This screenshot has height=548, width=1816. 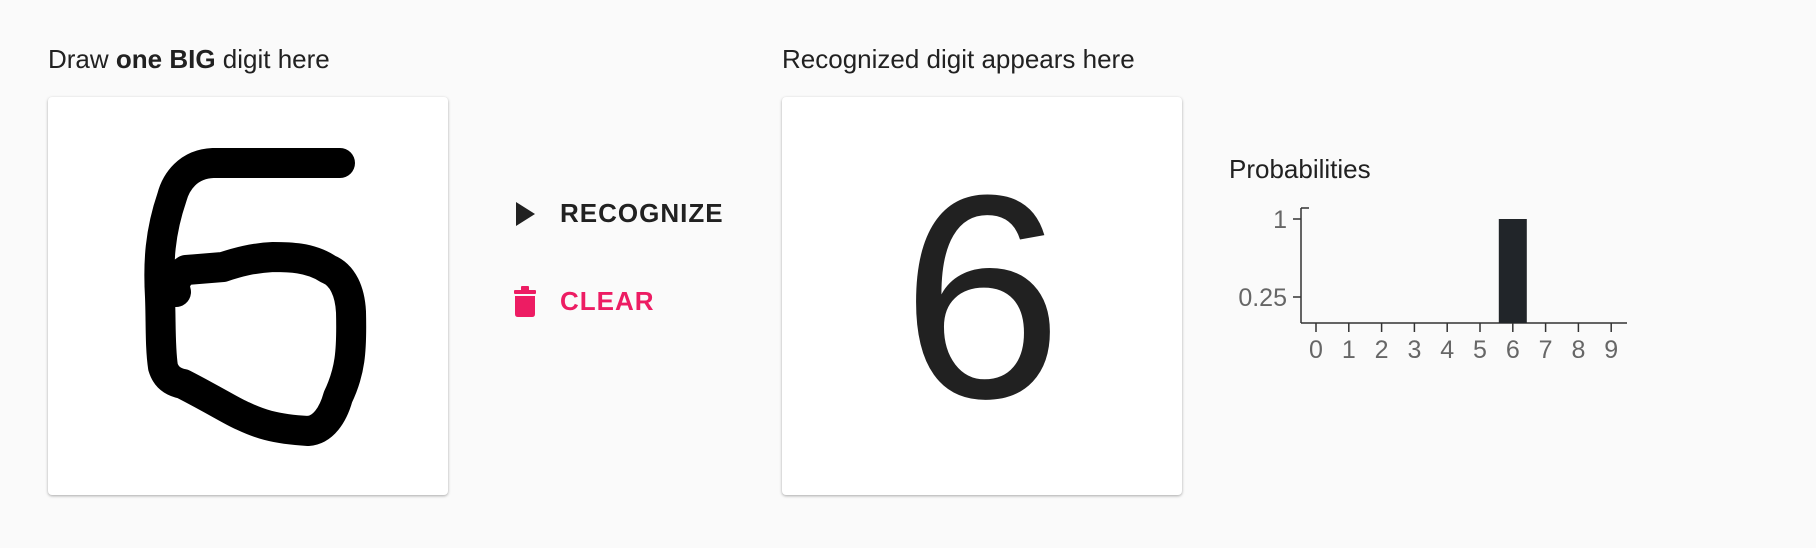 What do you see at coordinates (1447, 350) in the screenshot?
I see `x-tick-label-4: 4` at bounding box center [1447, 350].